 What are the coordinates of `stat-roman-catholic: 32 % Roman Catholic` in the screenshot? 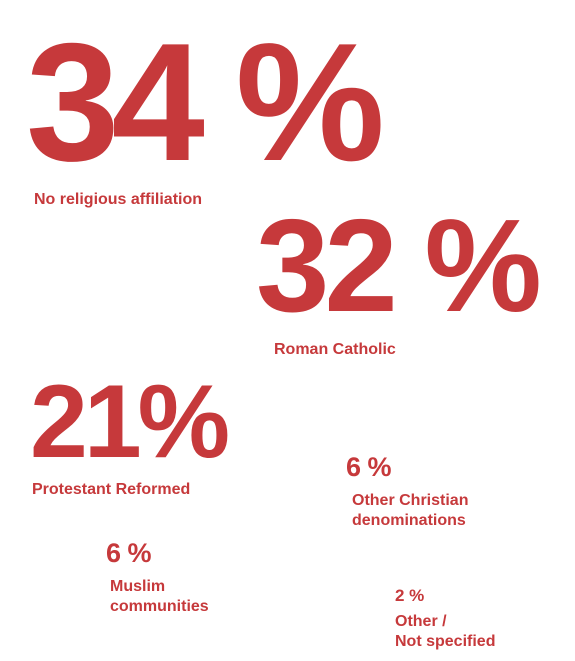 It's located at (399, 276).